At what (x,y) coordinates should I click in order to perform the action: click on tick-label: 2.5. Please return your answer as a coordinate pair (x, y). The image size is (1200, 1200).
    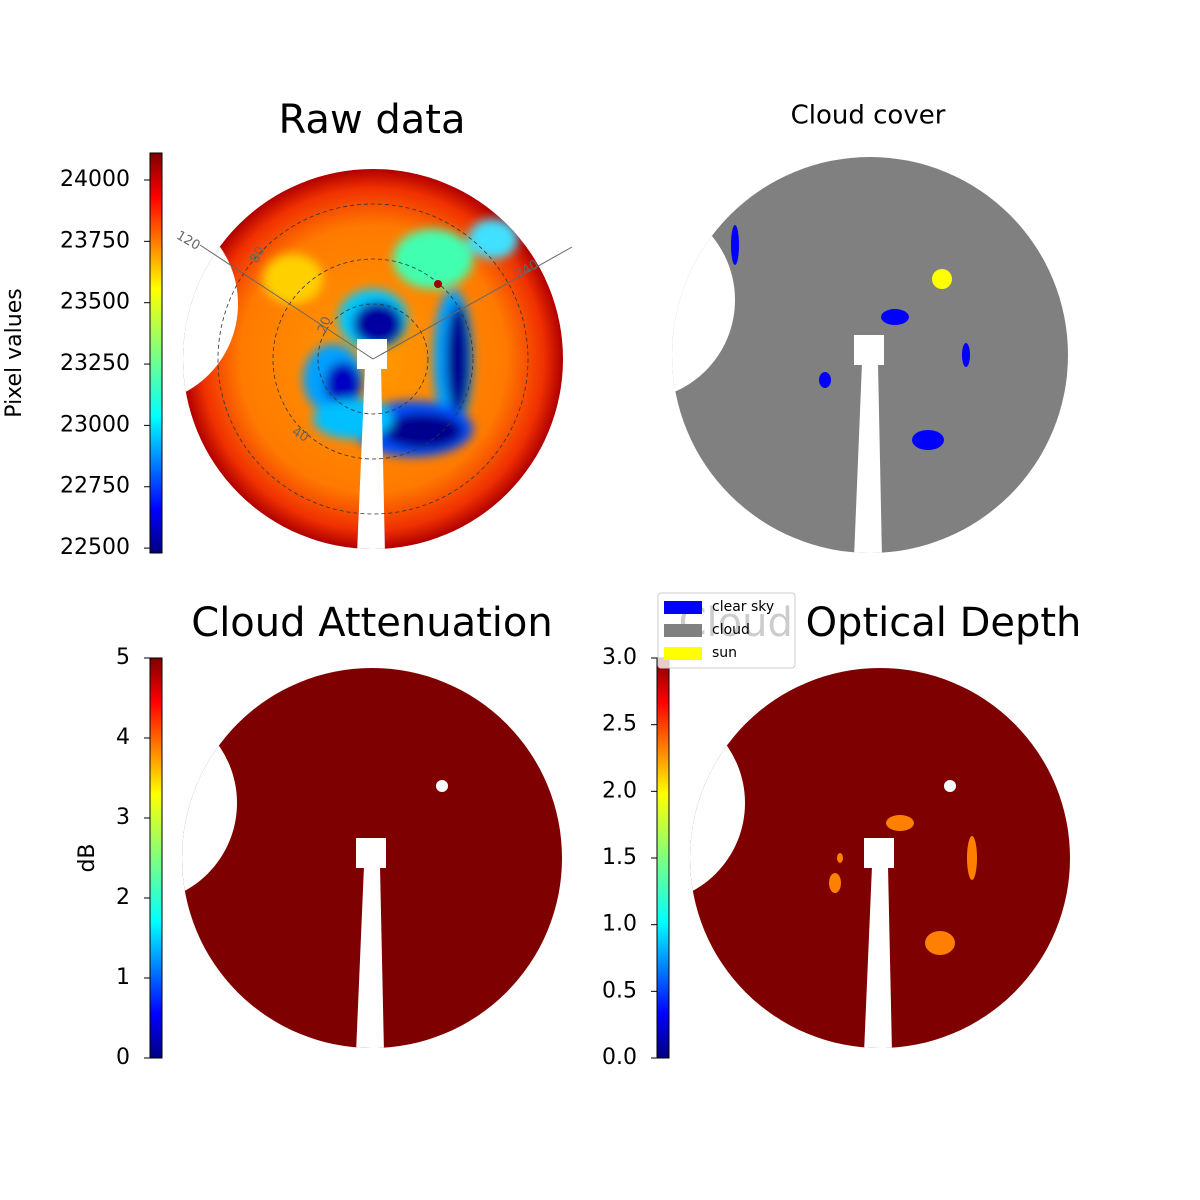
    Looking at the image, I should click on (619, 724).